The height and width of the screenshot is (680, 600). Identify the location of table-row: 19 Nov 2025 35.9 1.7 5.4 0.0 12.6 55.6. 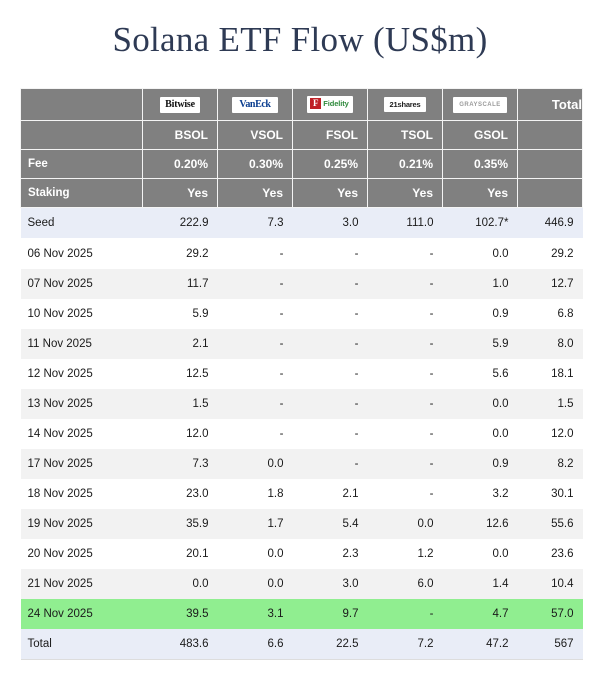
(301, 524).